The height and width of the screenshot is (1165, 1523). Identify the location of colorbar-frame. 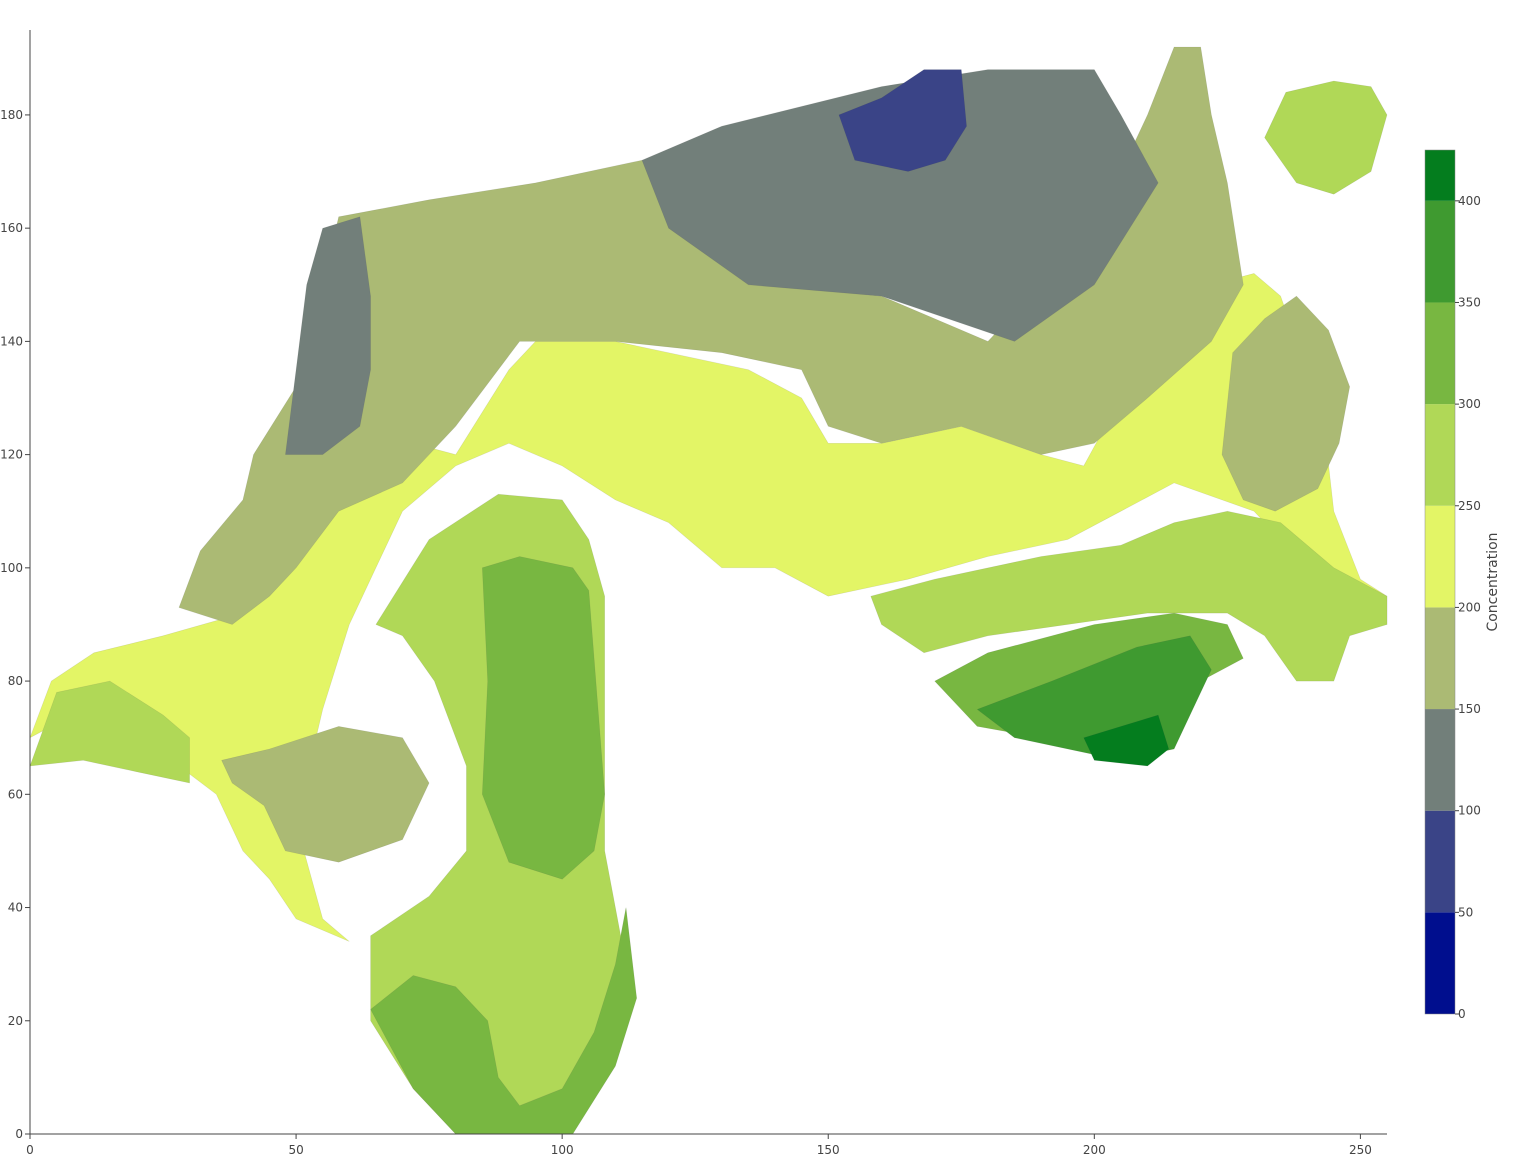
(1440, 582).